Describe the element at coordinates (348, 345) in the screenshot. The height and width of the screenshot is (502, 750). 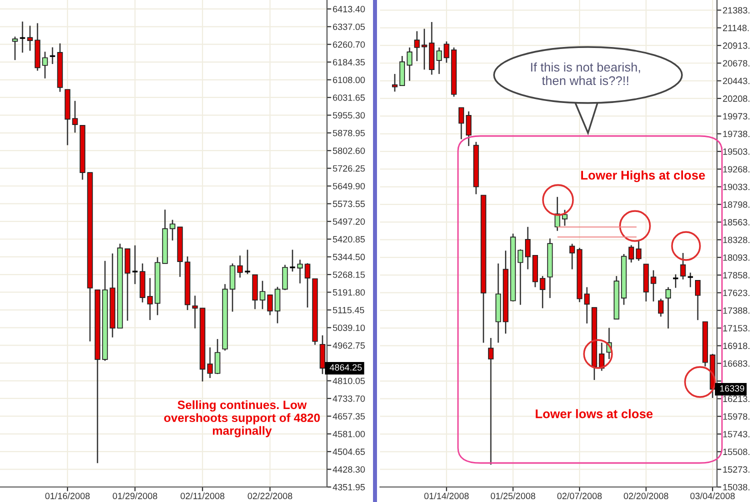
I see `y-tick-label: 4962.75` at that location.